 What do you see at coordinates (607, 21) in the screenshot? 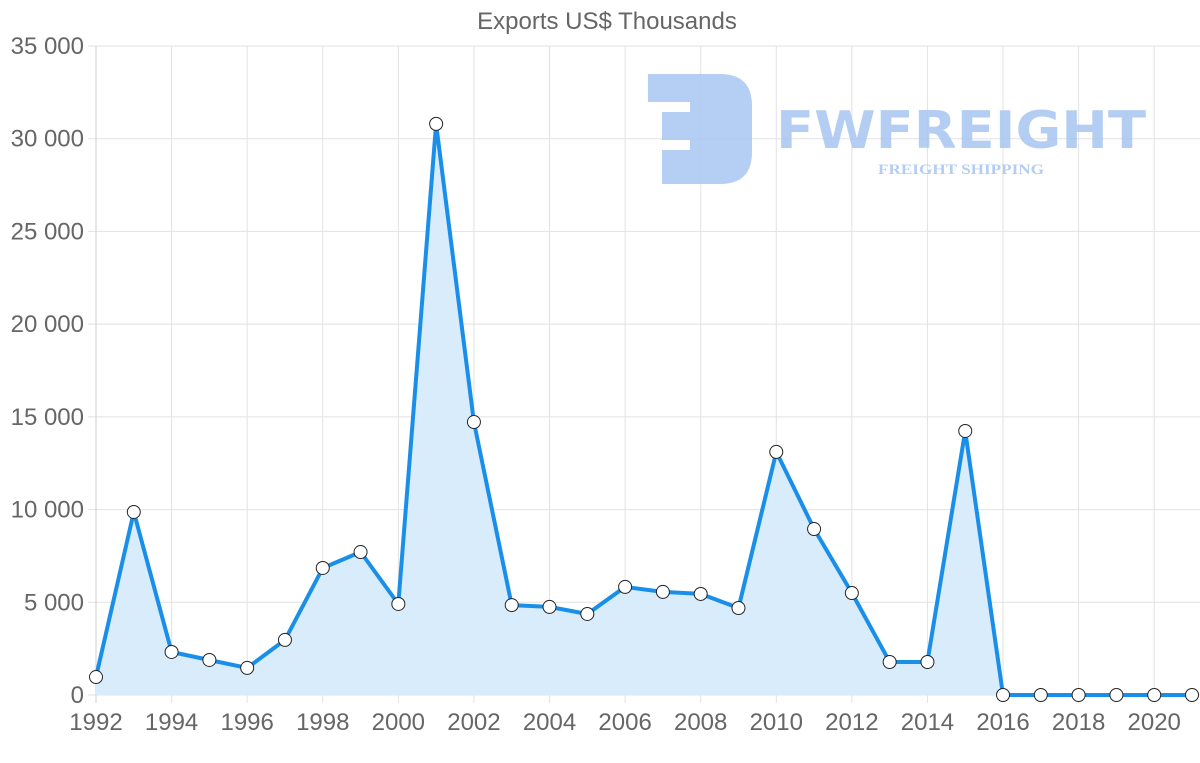
I see `chart-title: Exports US$ Thousands` at bounding box center [607, 21].